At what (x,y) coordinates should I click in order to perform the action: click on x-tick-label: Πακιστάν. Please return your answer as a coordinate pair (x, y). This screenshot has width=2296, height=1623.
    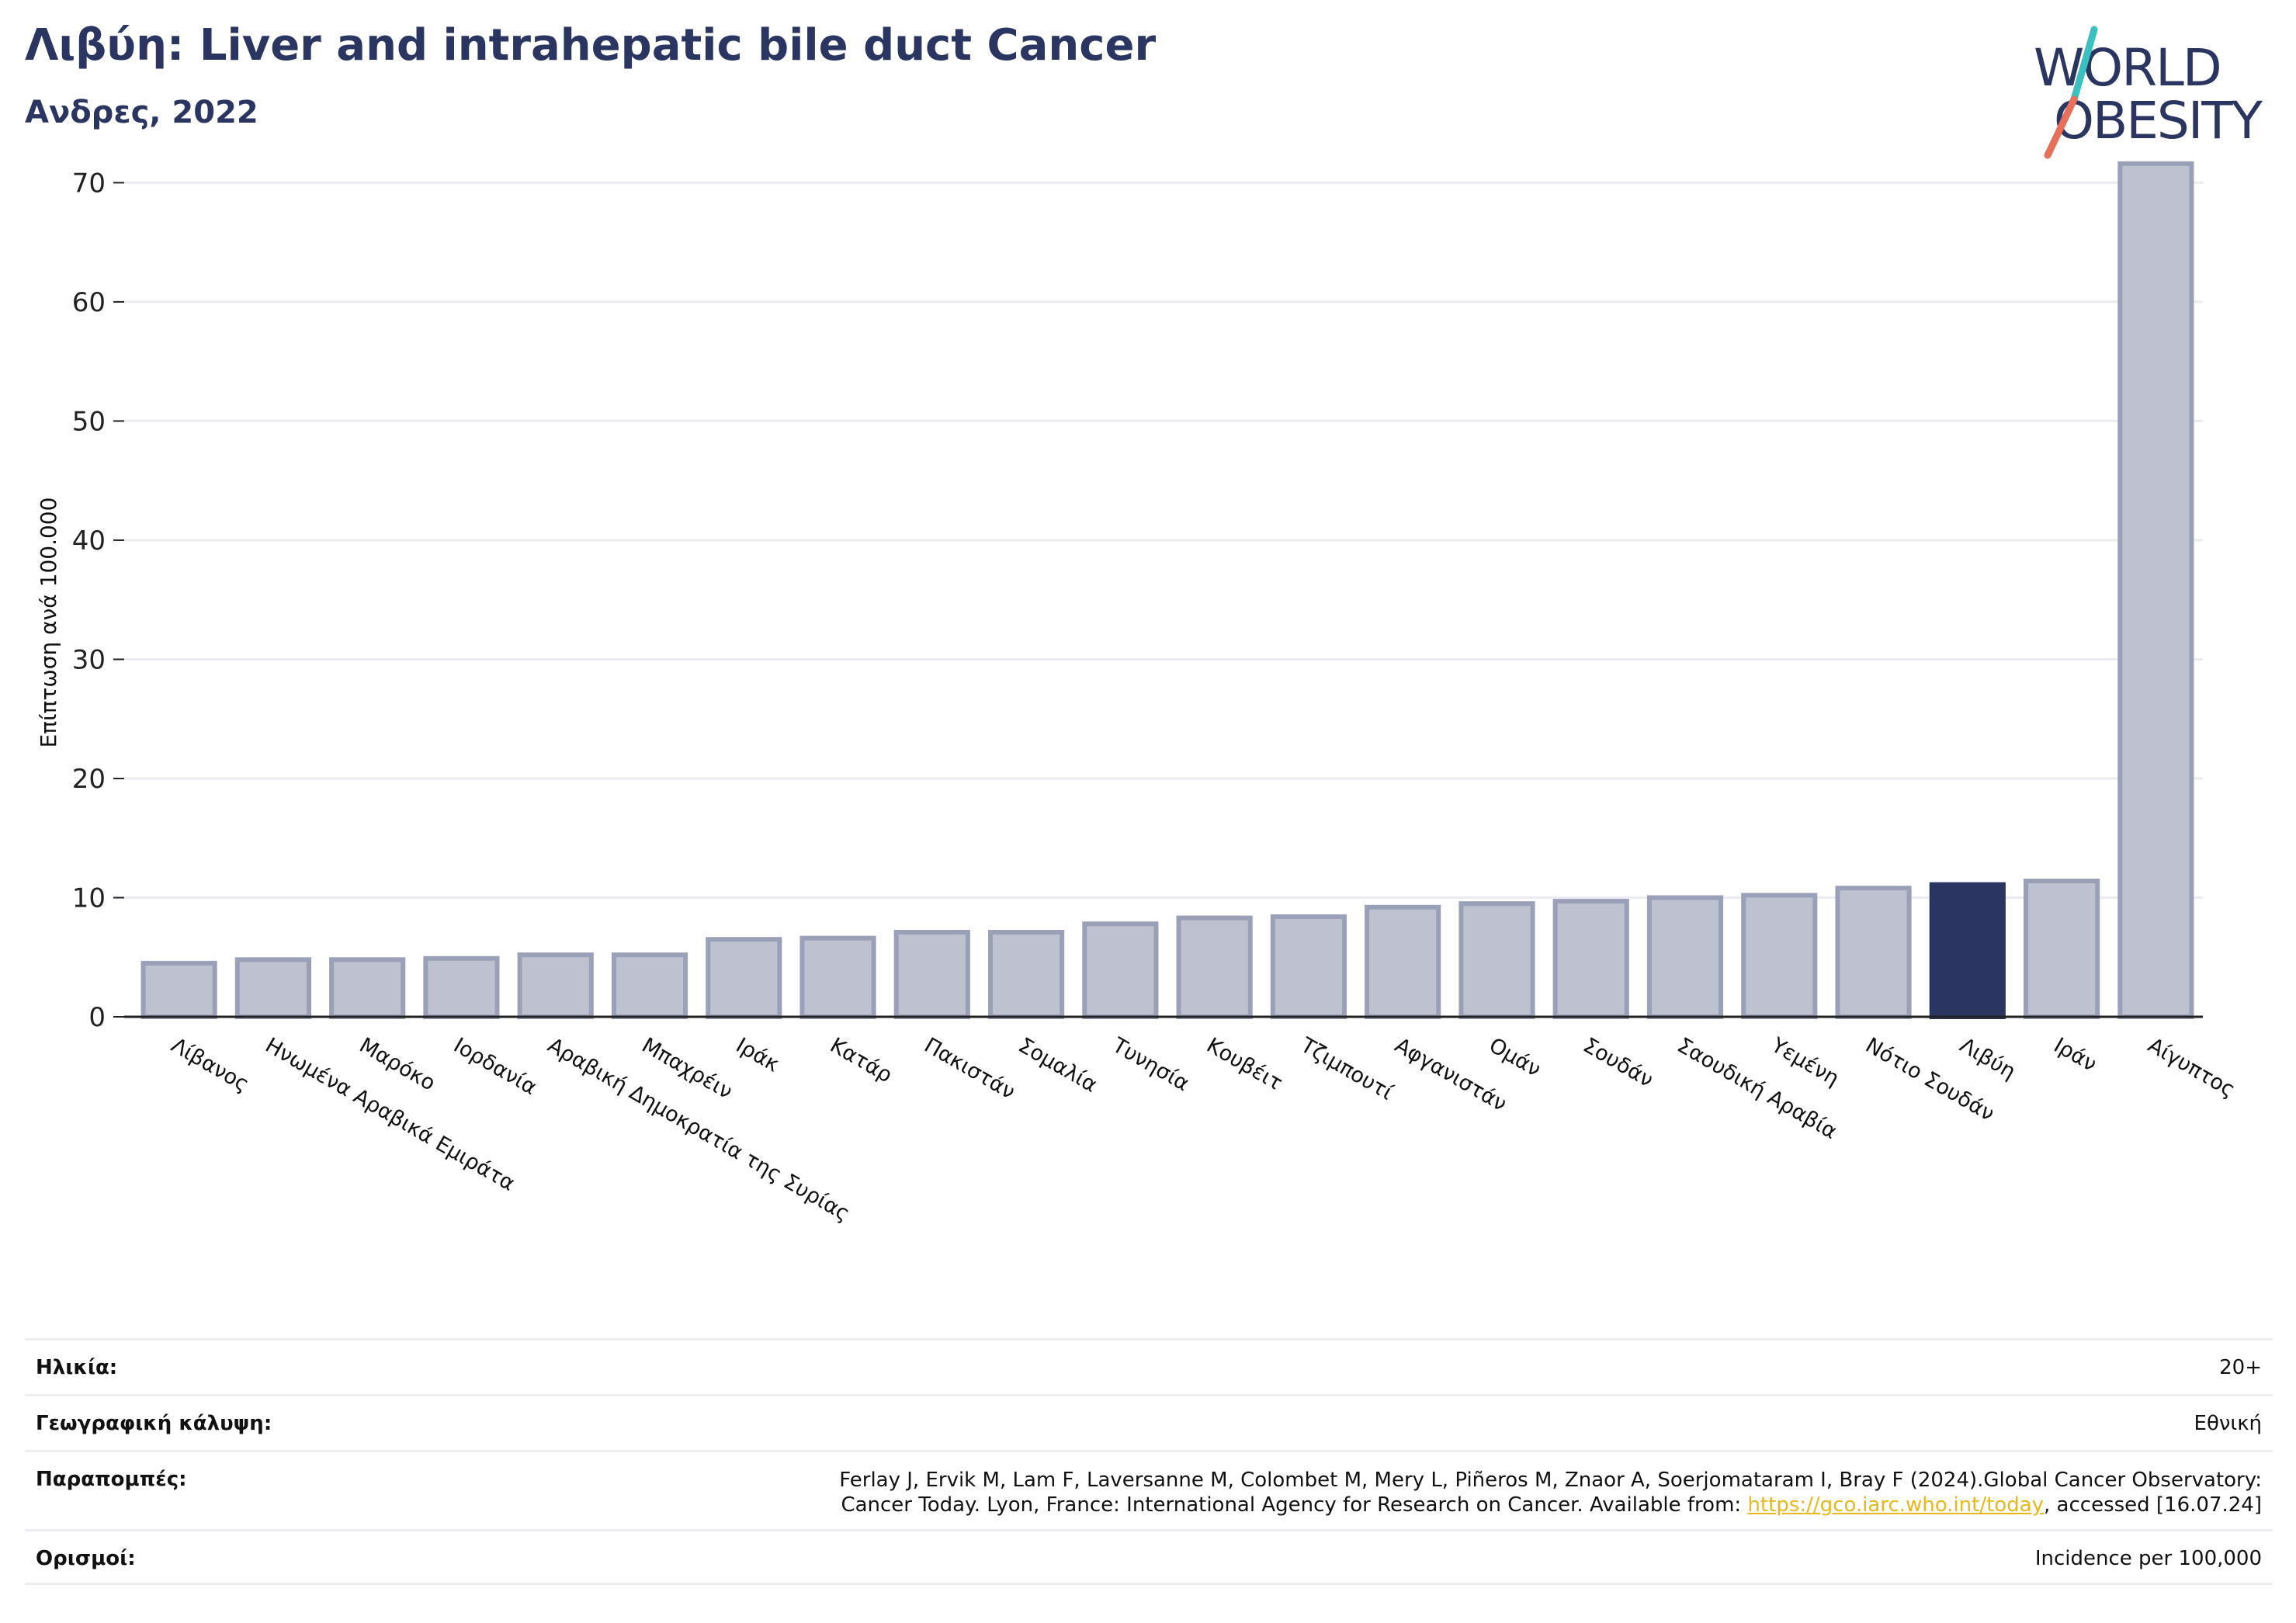
    Looking at the image, I should click on (969, 1069).